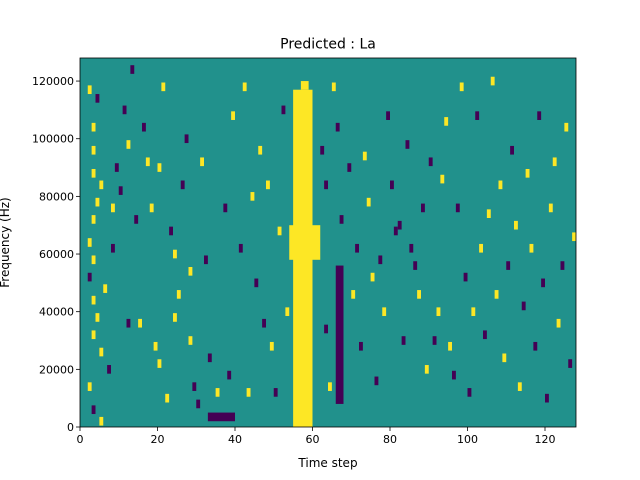 The image size is (640, 480). I want to click on x-tick-label: 80, so click(390, 439).